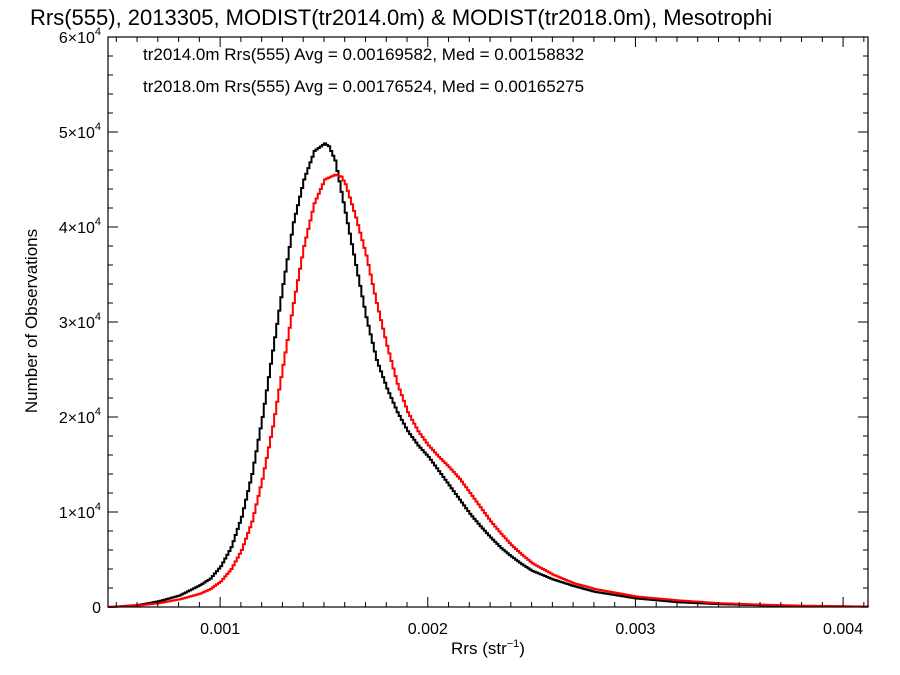  Describe the element at coordinates (80, 226) in the screenshot. I see `y-tick-label: 4×10⁴` at that location.